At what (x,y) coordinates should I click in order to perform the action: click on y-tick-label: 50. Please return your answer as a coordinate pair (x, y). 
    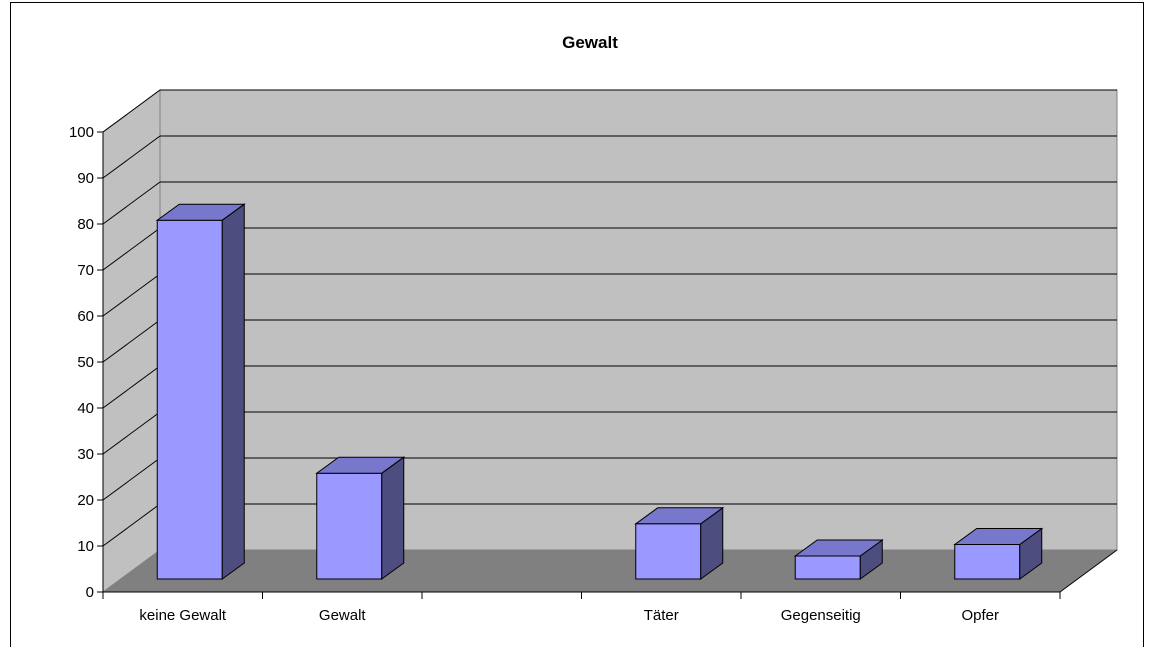
    Looking at the image, I should click on (85, 362).